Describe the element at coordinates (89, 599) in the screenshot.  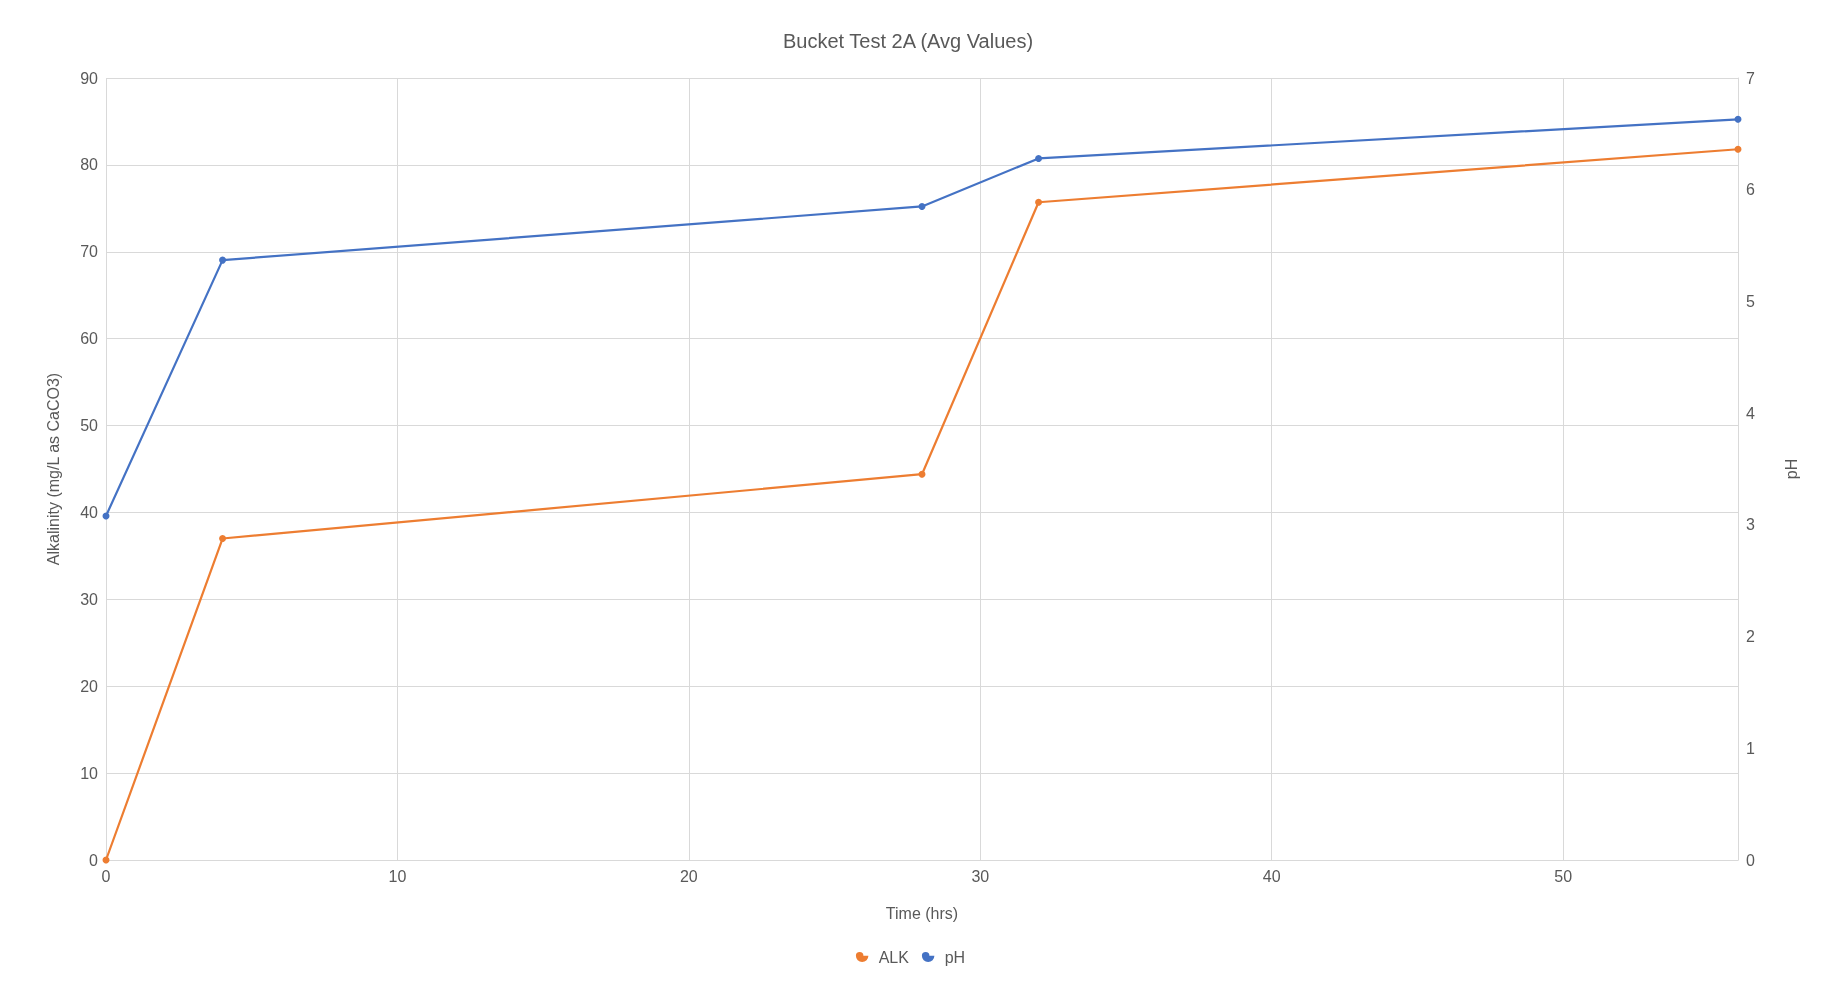
I see `y-tick-label: 30` at that location.